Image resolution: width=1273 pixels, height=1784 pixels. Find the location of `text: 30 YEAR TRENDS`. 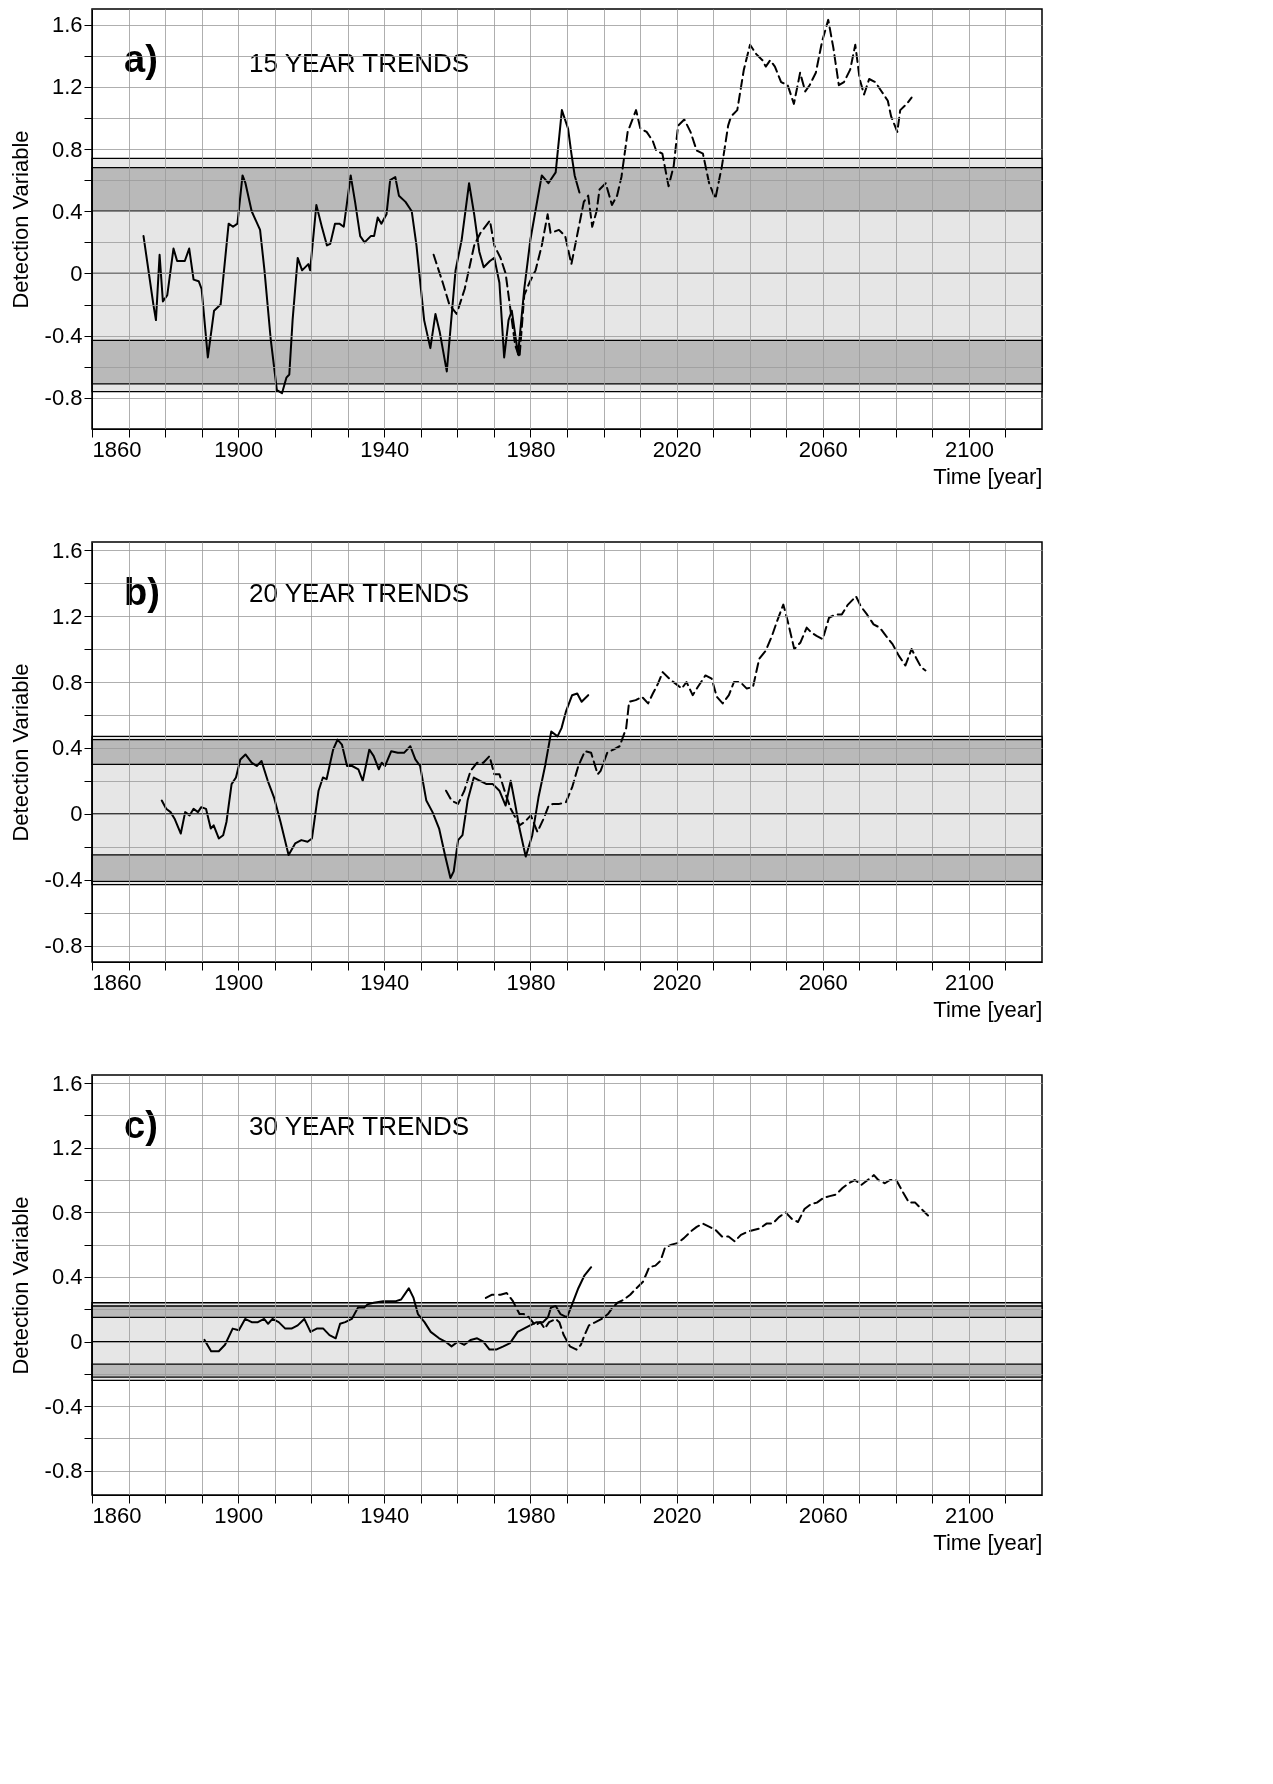

text: 30 YEAR TRENDS is located at coordinates (359, 1126).